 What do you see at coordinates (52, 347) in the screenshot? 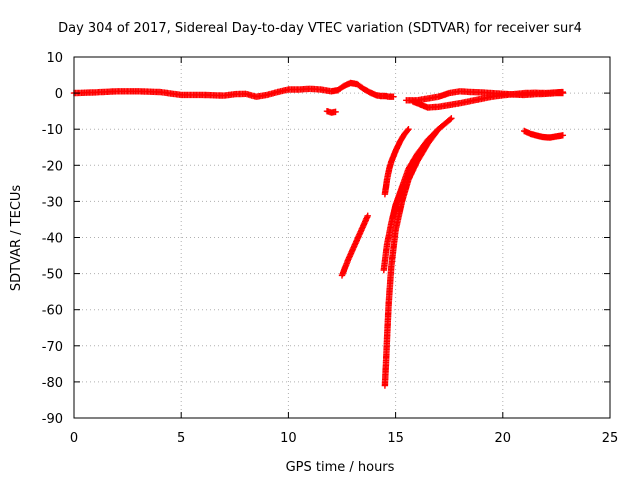
I see `y-tick-label: -70` at bounding box center [52, 347].